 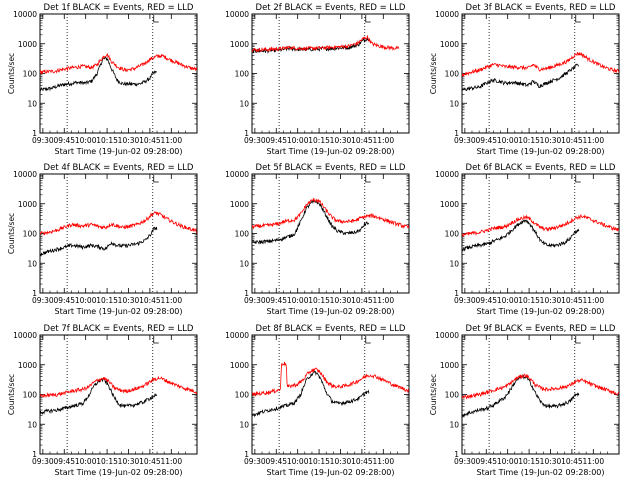 What do you see at coordinates (119, 8) in the screenshot?
I see `chart-title: Det 1f BLACK = Events, RED = LLD` at bounding box center [119, 8].